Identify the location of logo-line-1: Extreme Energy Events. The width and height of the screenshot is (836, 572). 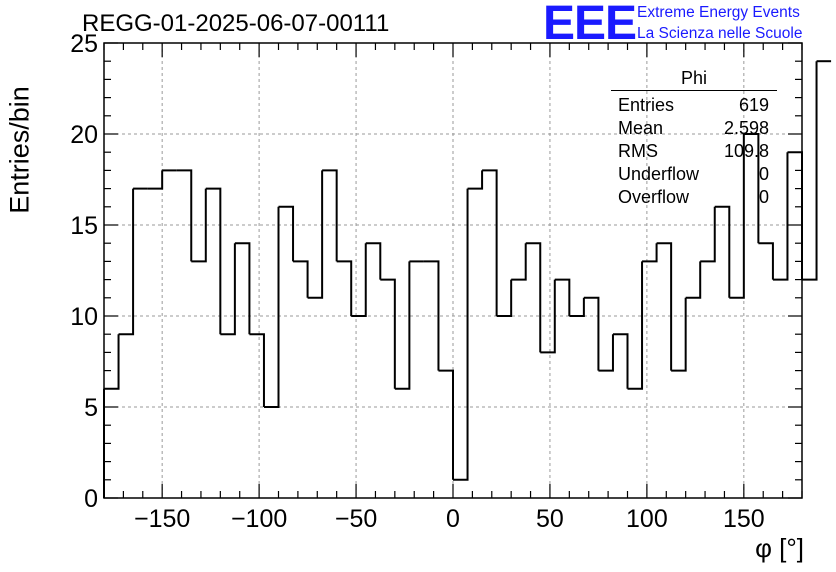
(718, 12).